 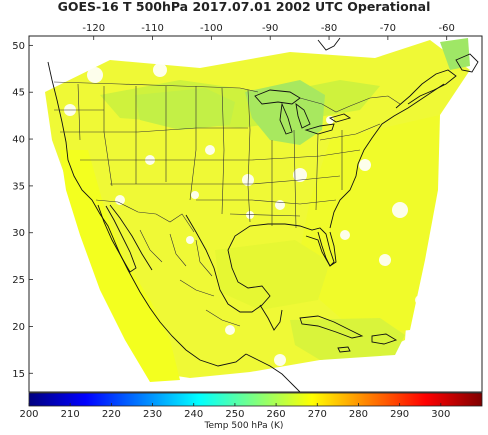 I want to click on lat-tick-label: 45, so click(x=18, y=93).